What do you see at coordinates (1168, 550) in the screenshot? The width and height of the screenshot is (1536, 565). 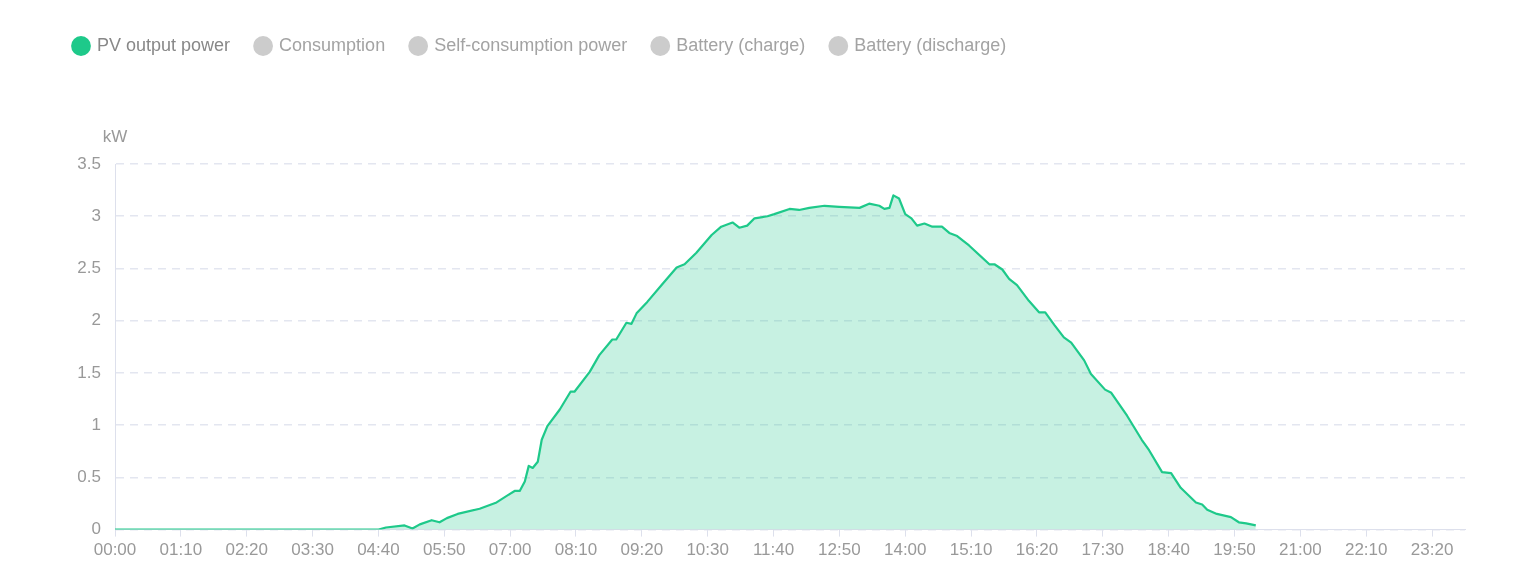 I see `x-tick-label: 18:40` at bounding box center [1168, 550].